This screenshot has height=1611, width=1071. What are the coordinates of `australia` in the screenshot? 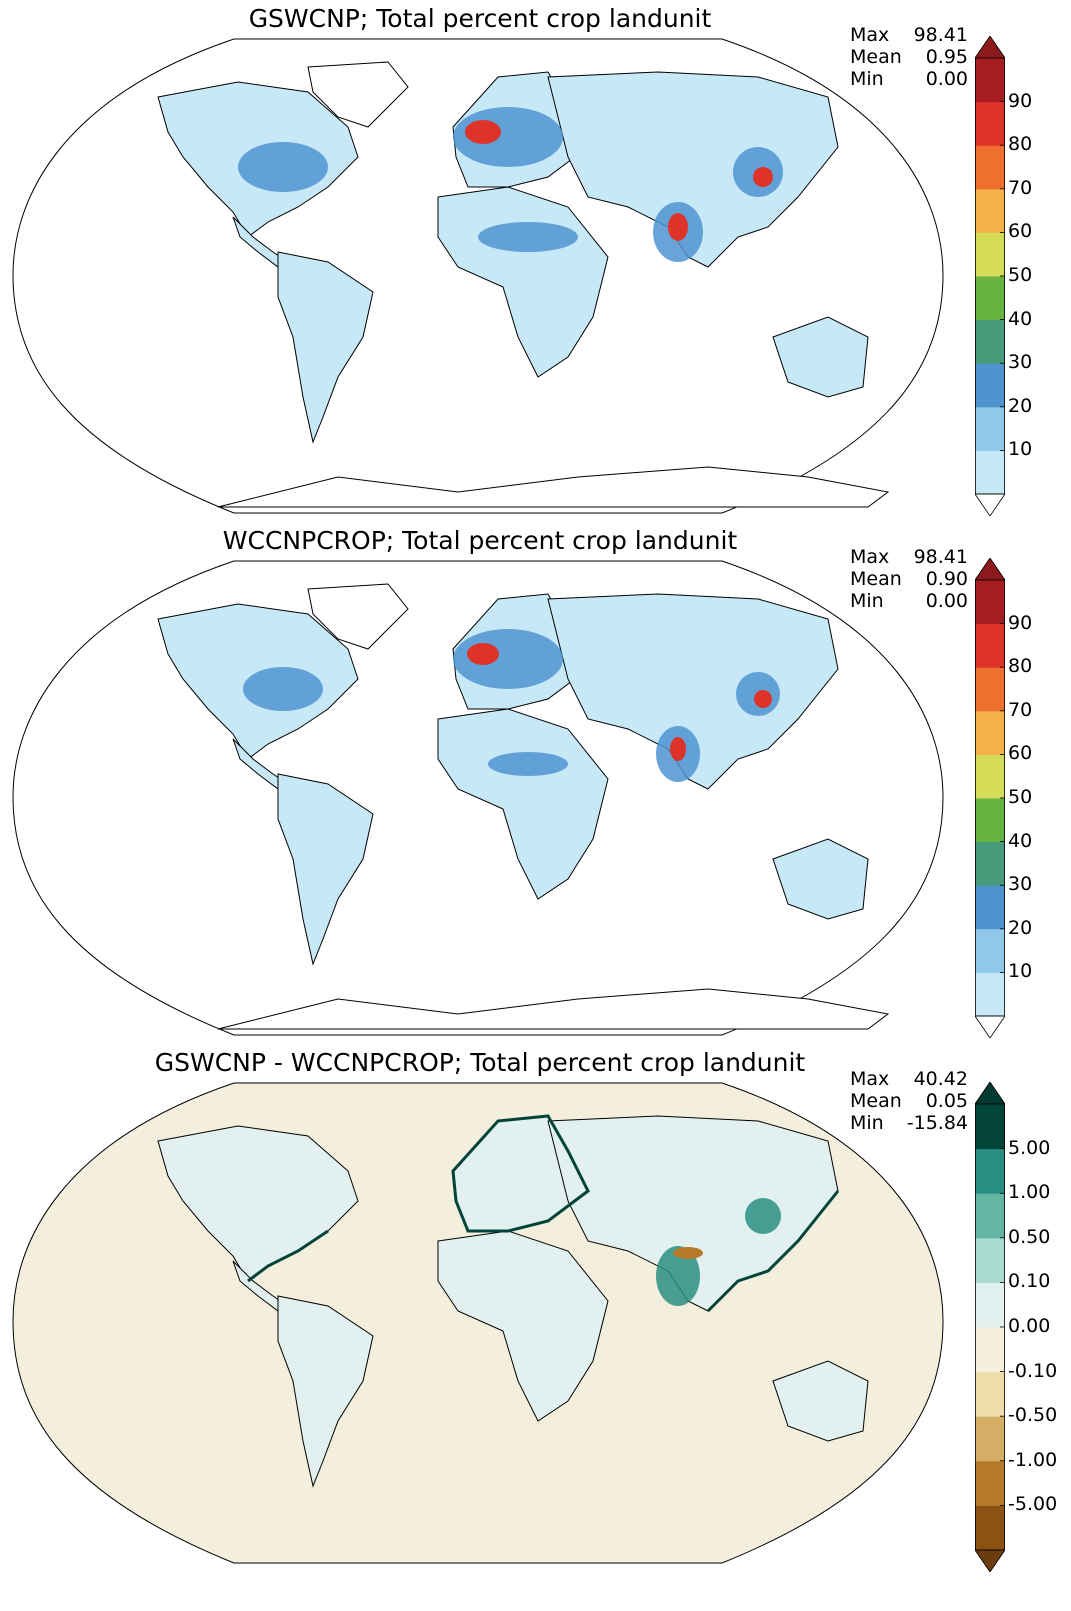 It's located at (820, 1401).